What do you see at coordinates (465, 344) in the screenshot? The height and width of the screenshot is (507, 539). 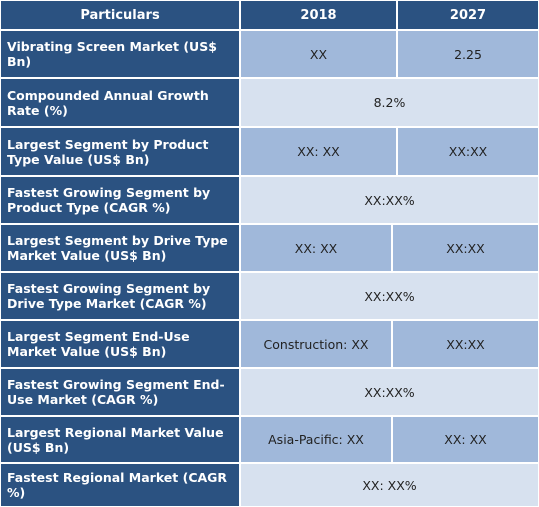 I see `row-value-2027-largest-end-use: XX:XX` at bounding box center [465, 344].